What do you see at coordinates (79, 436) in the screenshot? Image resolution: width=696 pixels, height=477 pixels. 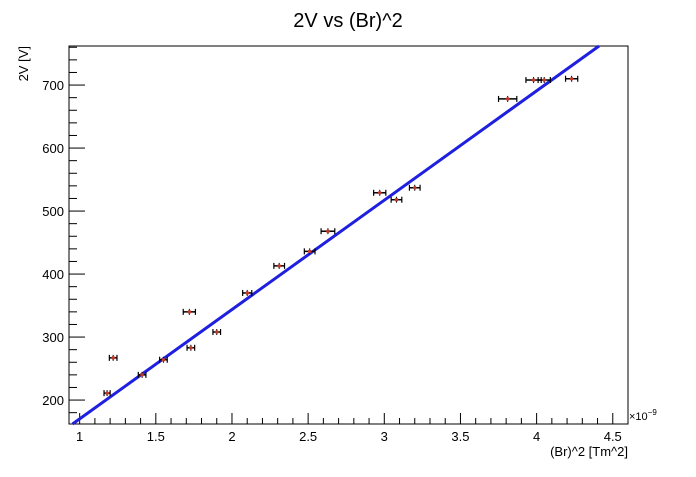 I see `x-tick-label: 1` at bounding box center [79, 436].